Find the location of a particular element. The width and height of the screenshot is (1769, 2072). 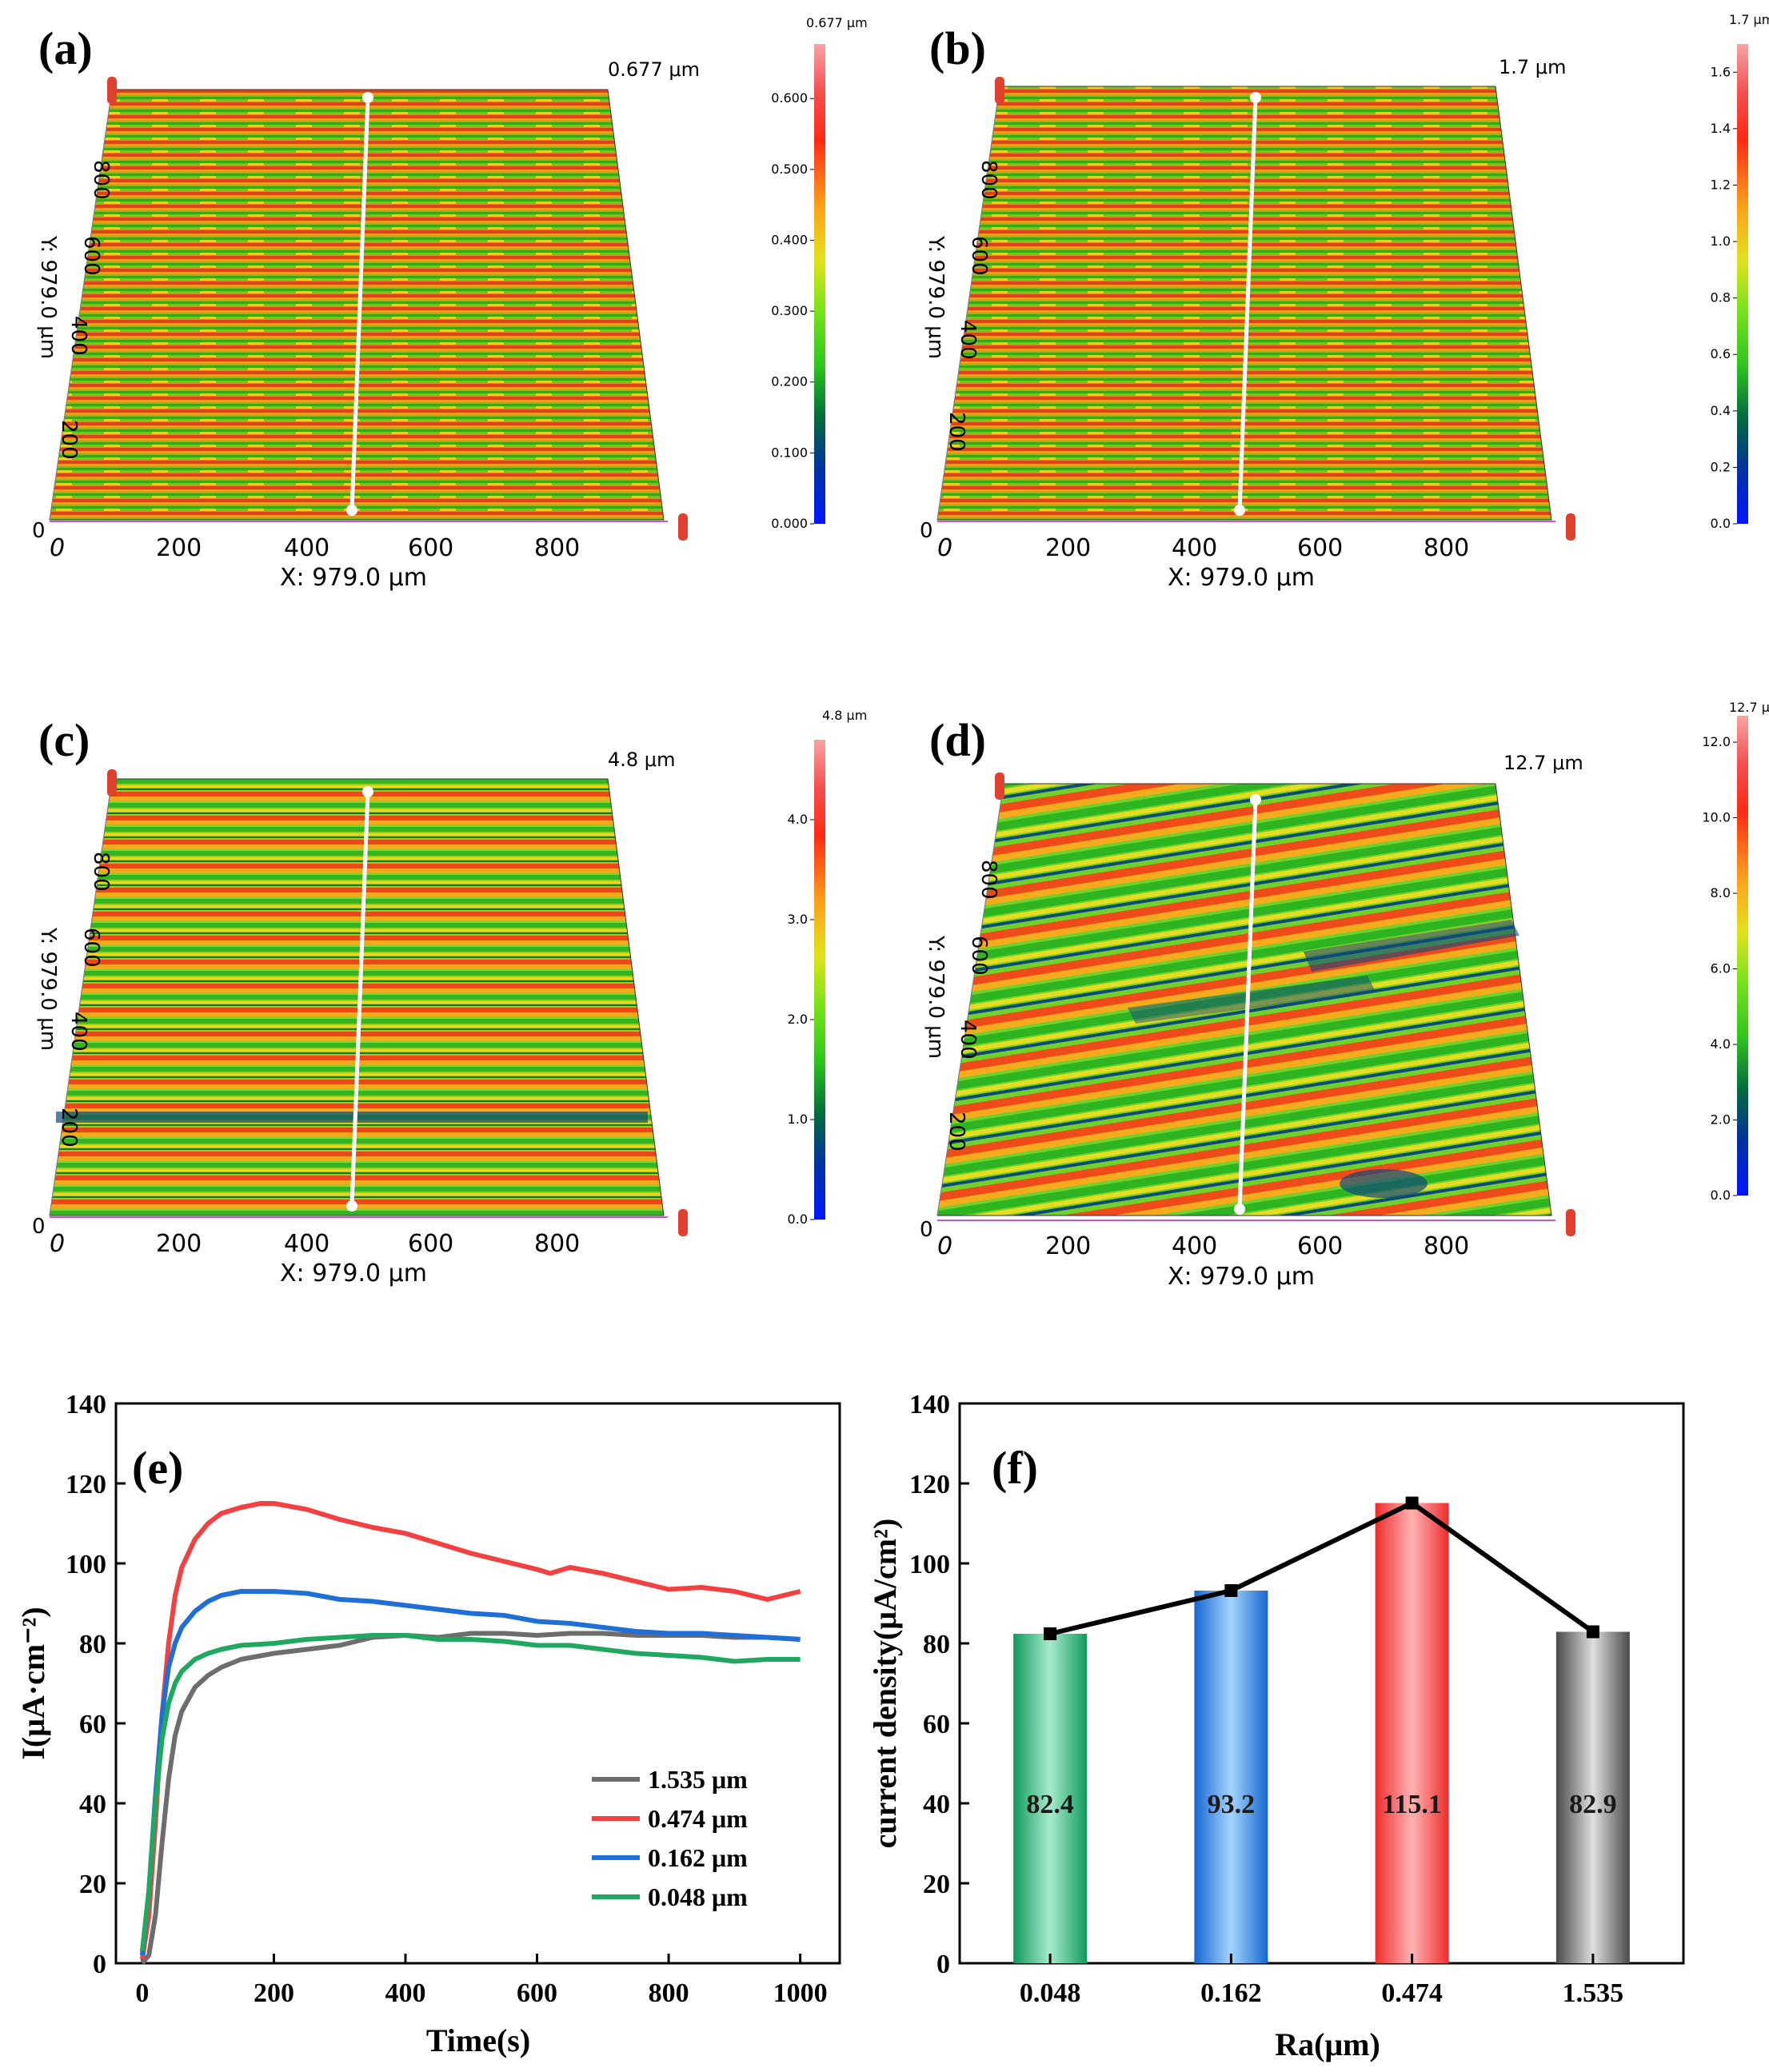

plot-frame-e is located at coordinates (478, 1683).